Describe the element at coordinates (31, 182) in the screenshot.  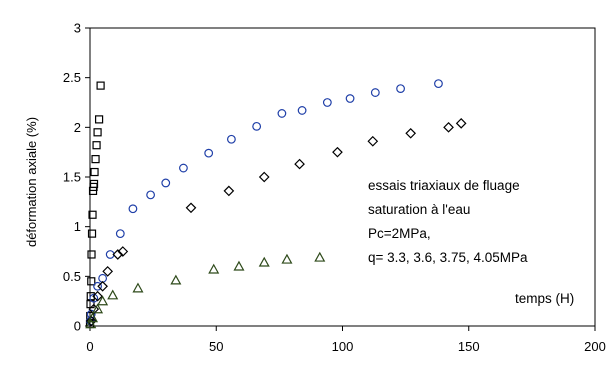
I see `y-axis-label: déformation axiale (%)` at that location.